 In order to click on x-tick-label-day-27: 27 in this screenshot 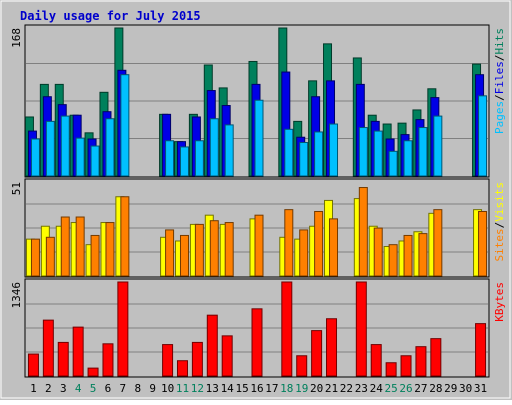, I will do `click(420, 388)`.